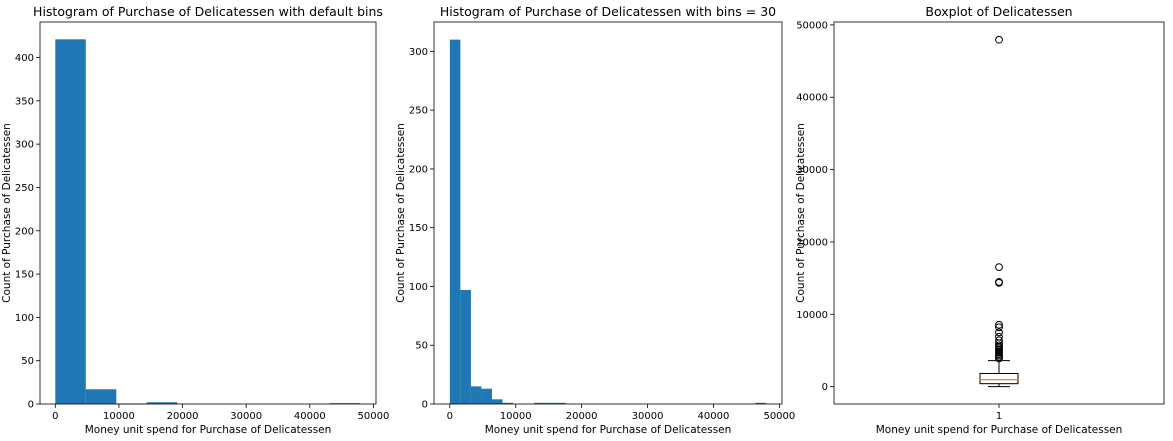 The height and width of the screenshot is (441, 1173). Describe the element at coordinates (812, 25) in the screenshot. I see `y-tick-label: 50000` at that location.